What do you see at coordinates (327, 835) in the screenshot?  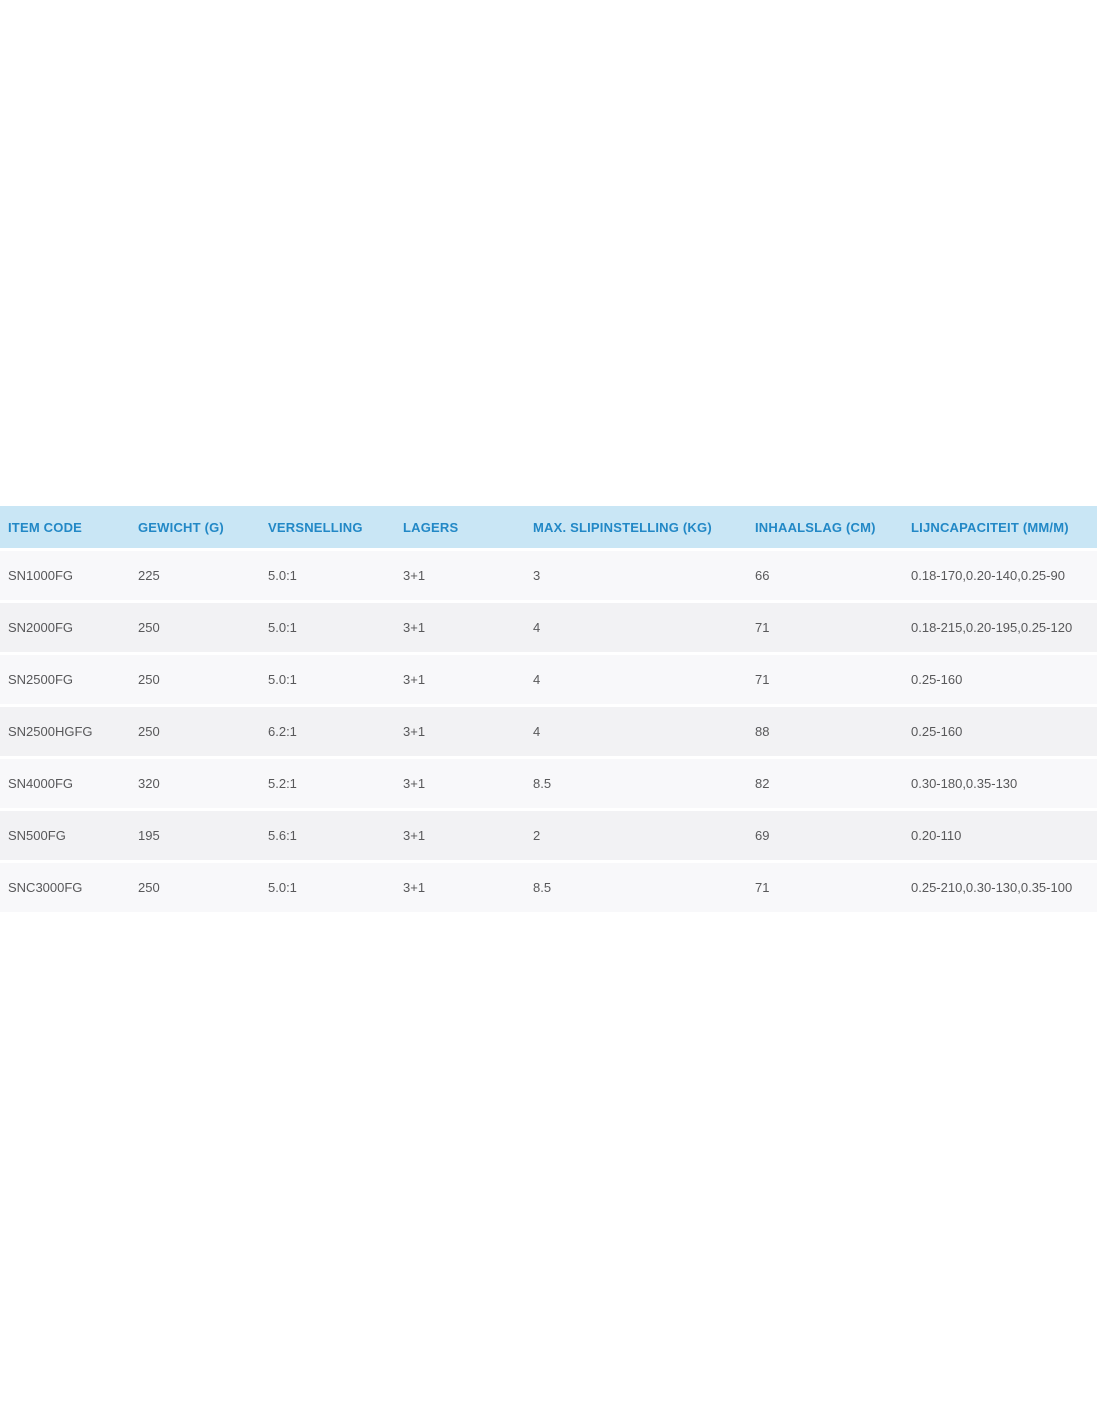 I see `cell-versnelling: 5.6:1` at bounding box center [327, 835].